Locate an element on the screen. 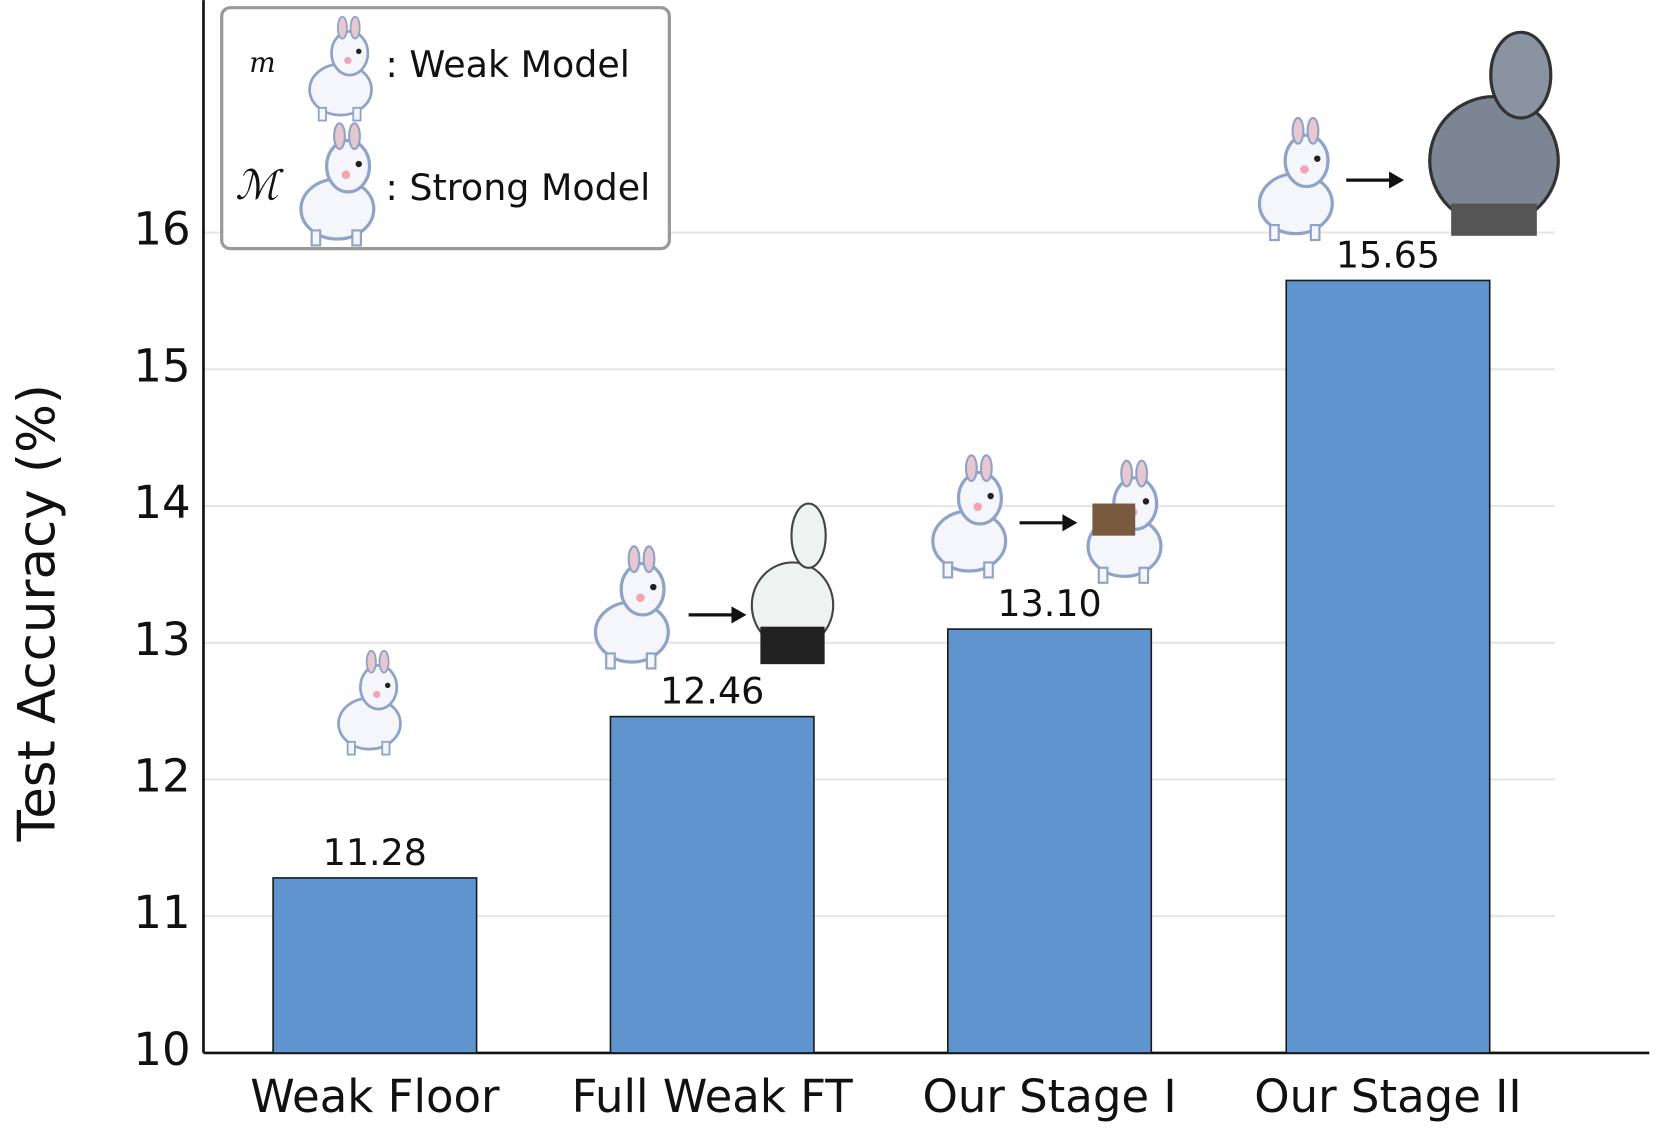  value-label: 11.28 is located at coordinates (375, 852).